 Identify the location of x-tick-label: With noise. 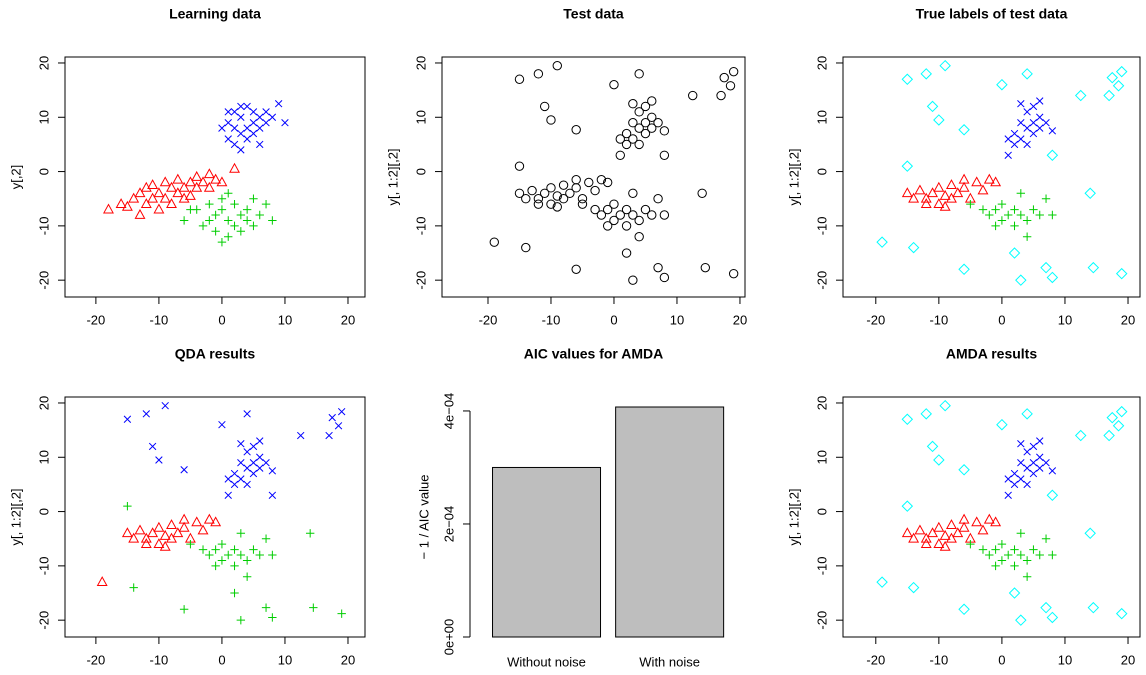
(669, 661).